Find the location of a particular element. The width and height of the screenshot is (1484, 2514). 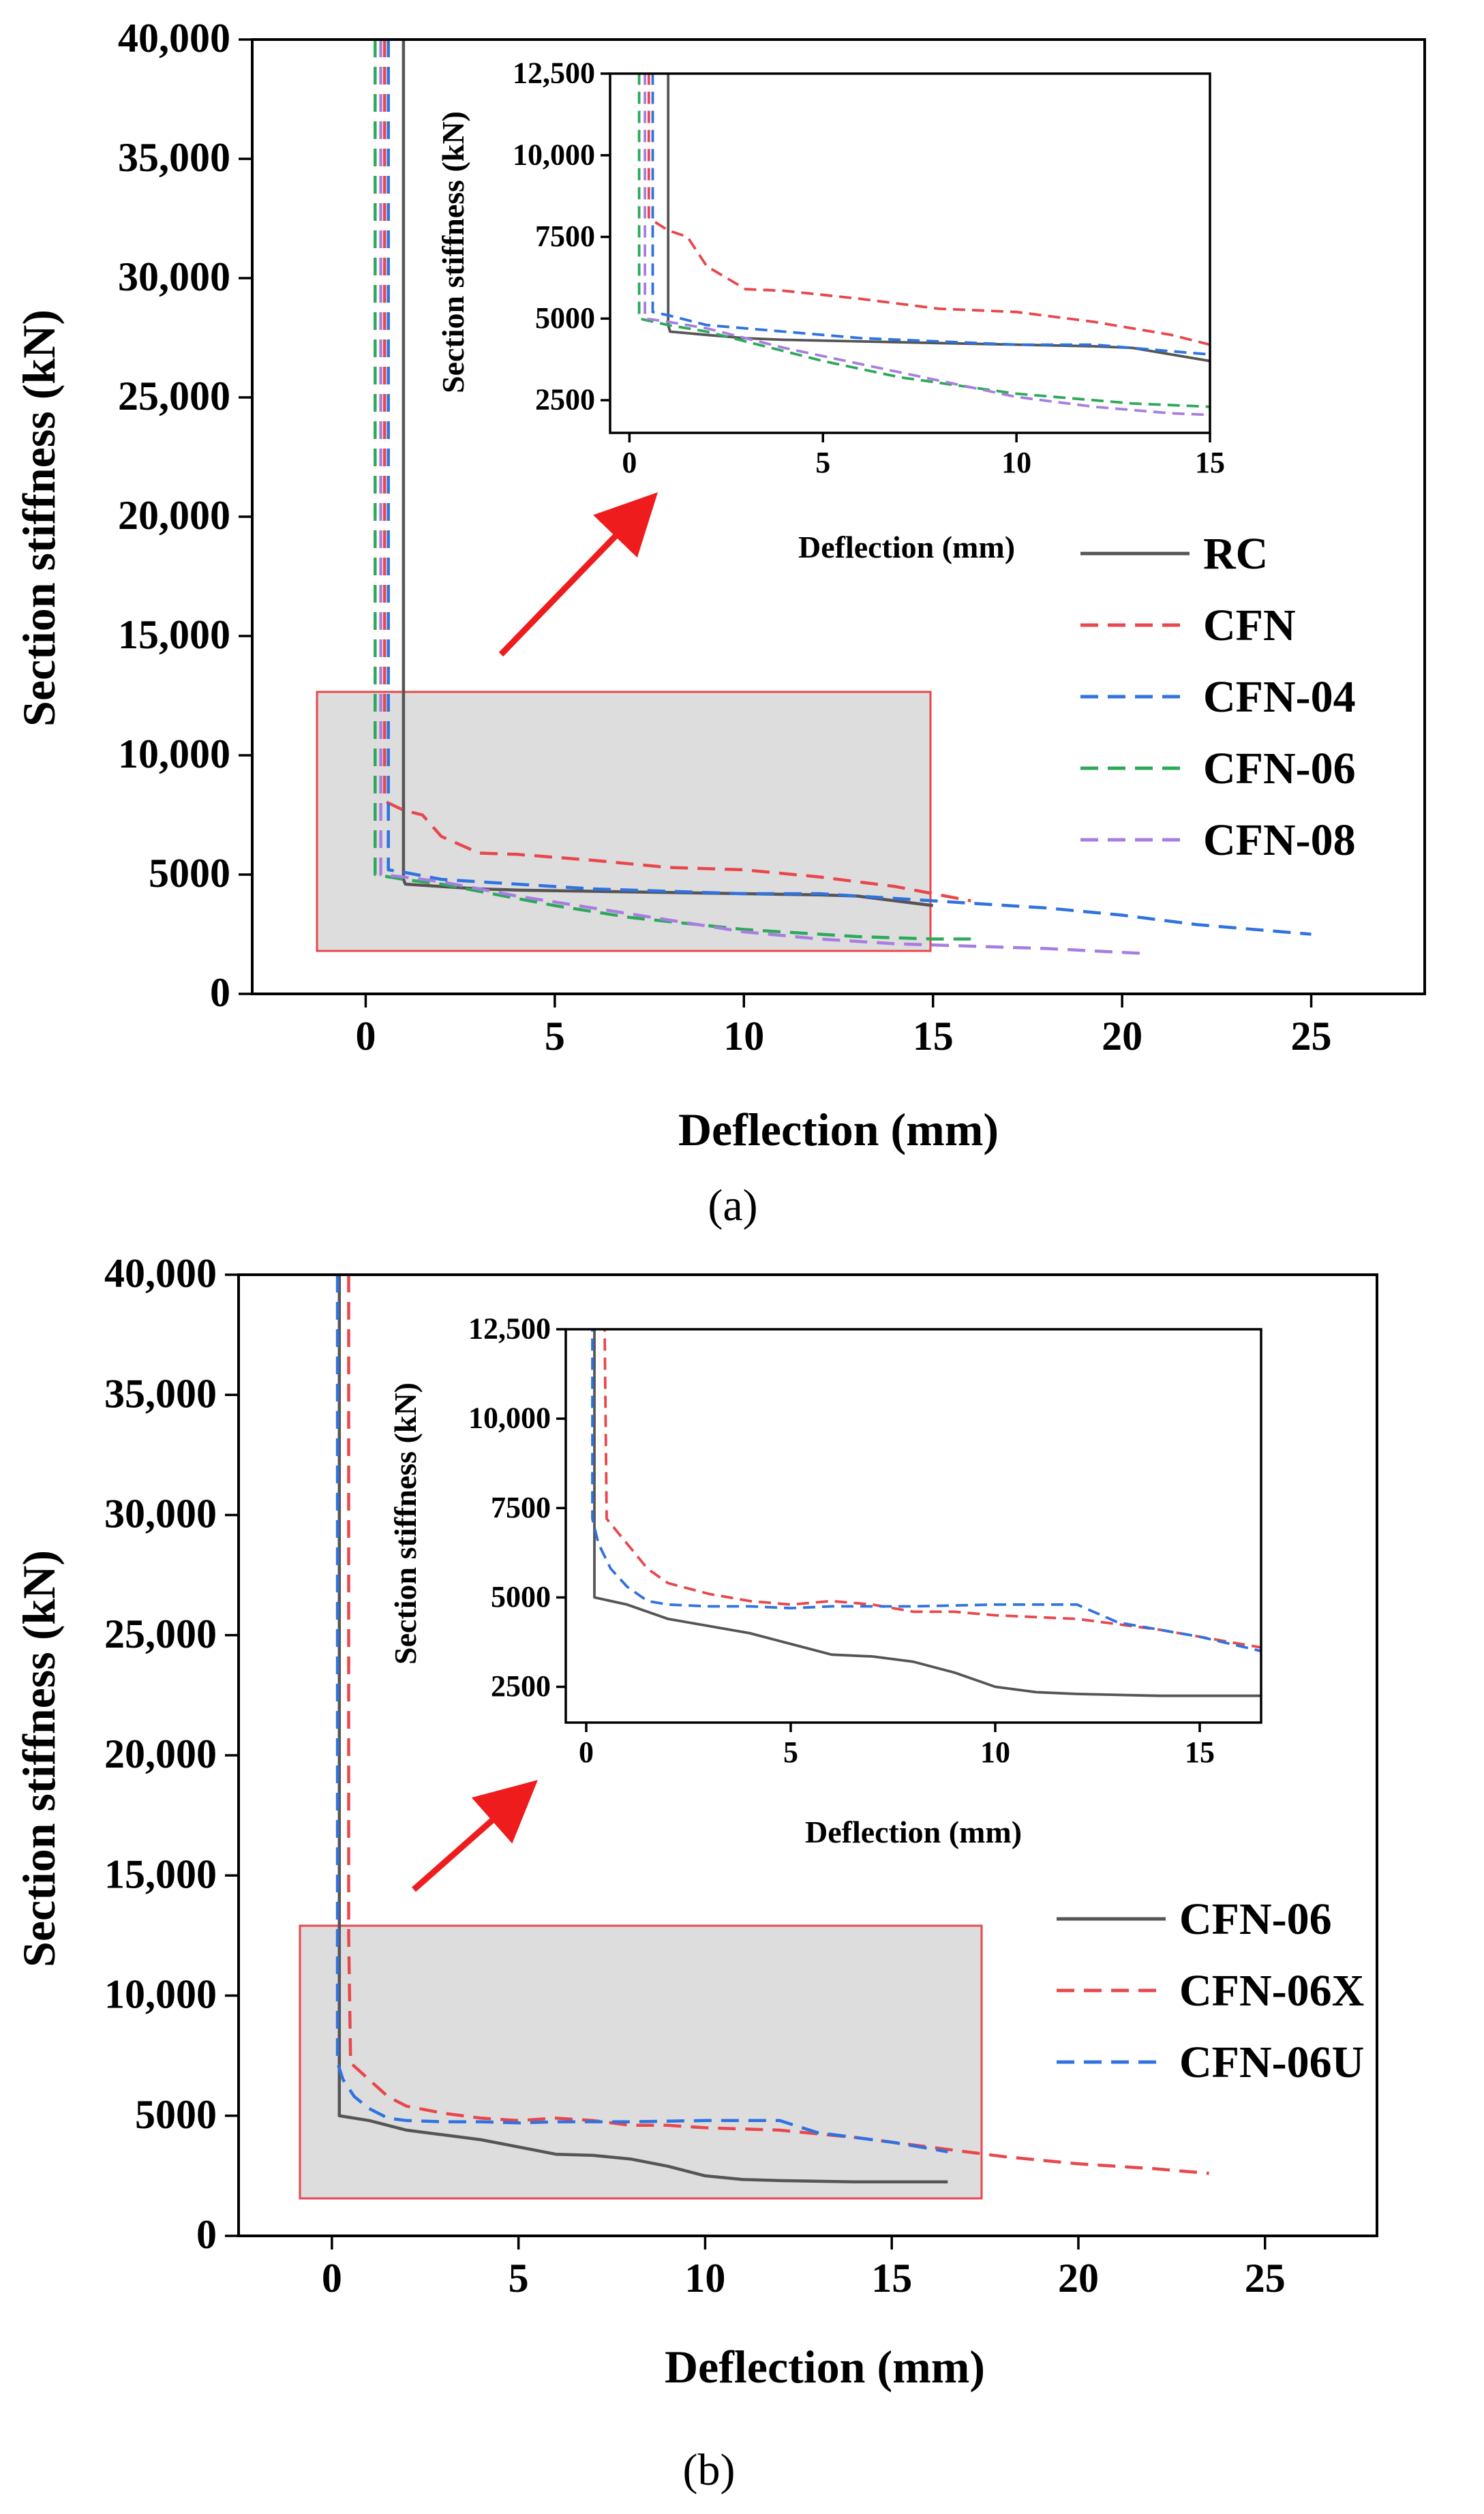

b-x-tick-label: 15 is located at coordinates (891, 2278).